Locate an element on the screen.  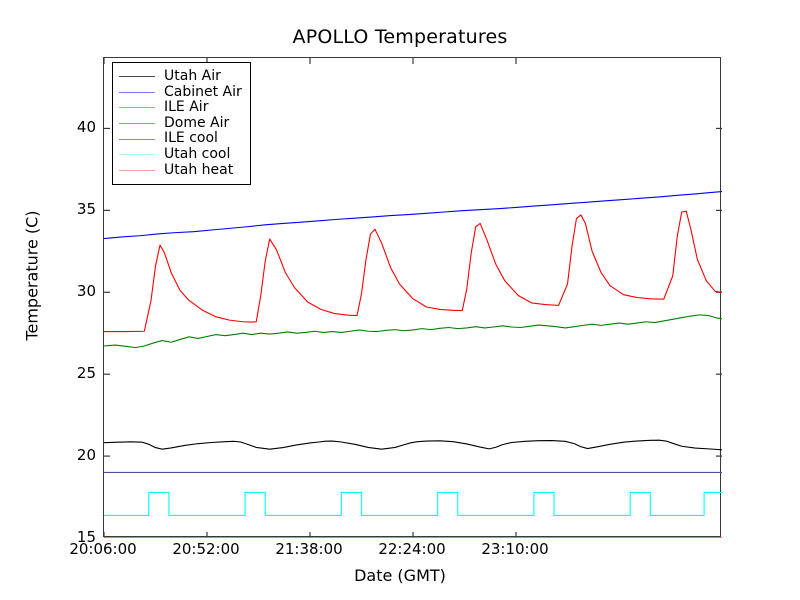
x-axis-label: Date (GMT) is located at coordinates (400, 575).